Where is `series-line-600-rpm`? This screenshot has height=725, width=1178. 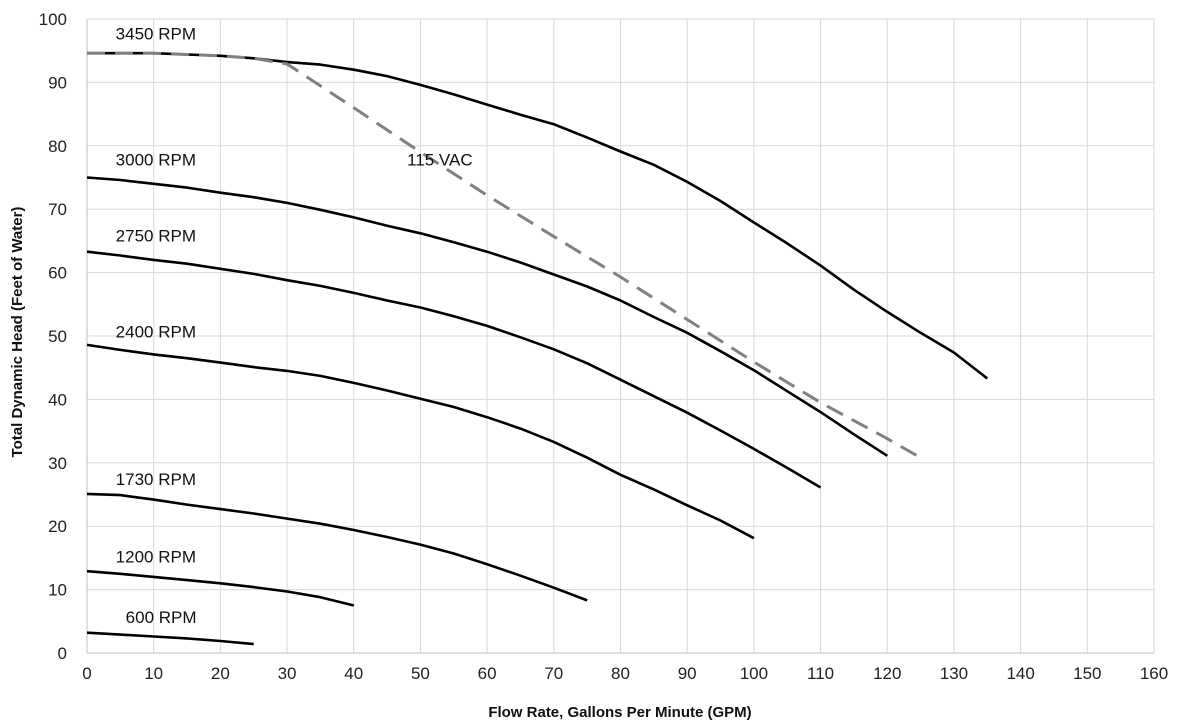 series-line-600-rpm is located at coordinates (170, 638).